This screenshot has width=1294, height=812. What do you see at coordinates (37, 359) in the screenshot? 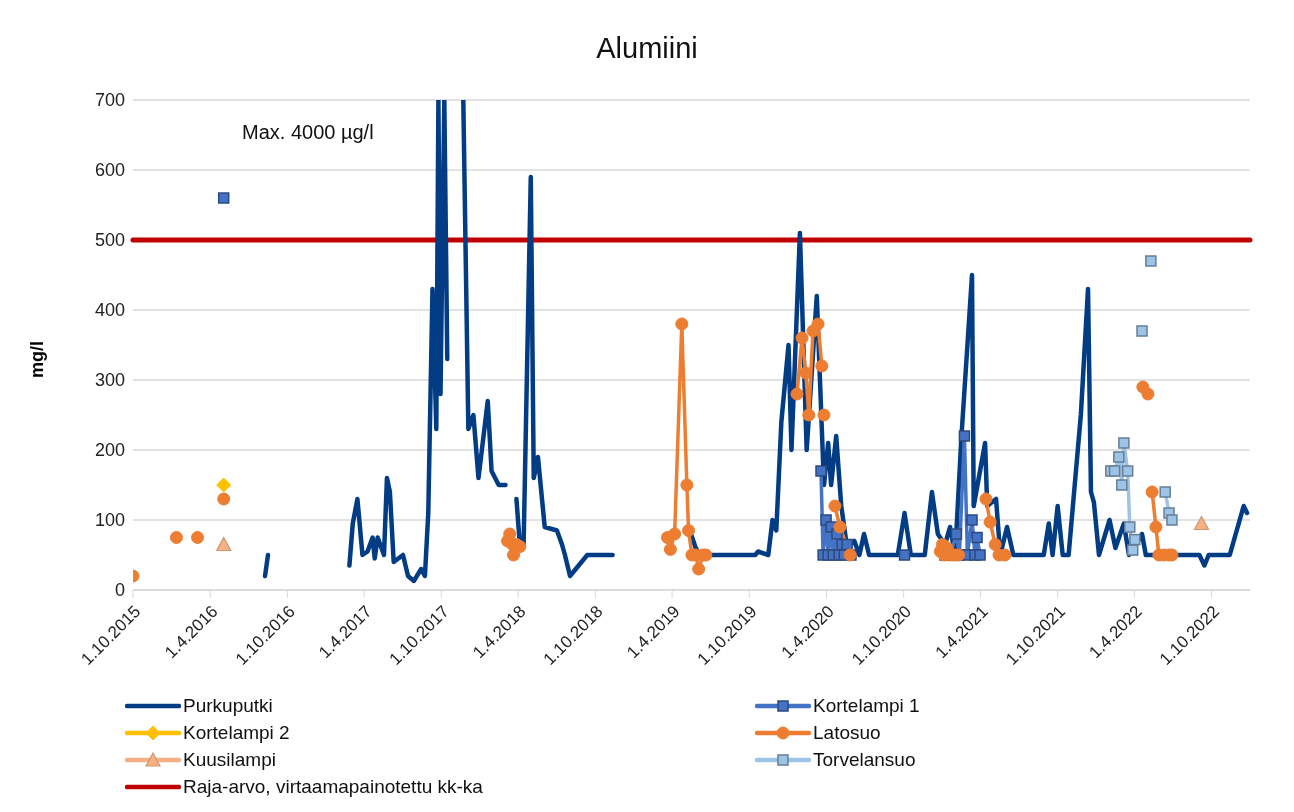
I see `y-axis-title: mg/l` at bounding box center [37, 359].